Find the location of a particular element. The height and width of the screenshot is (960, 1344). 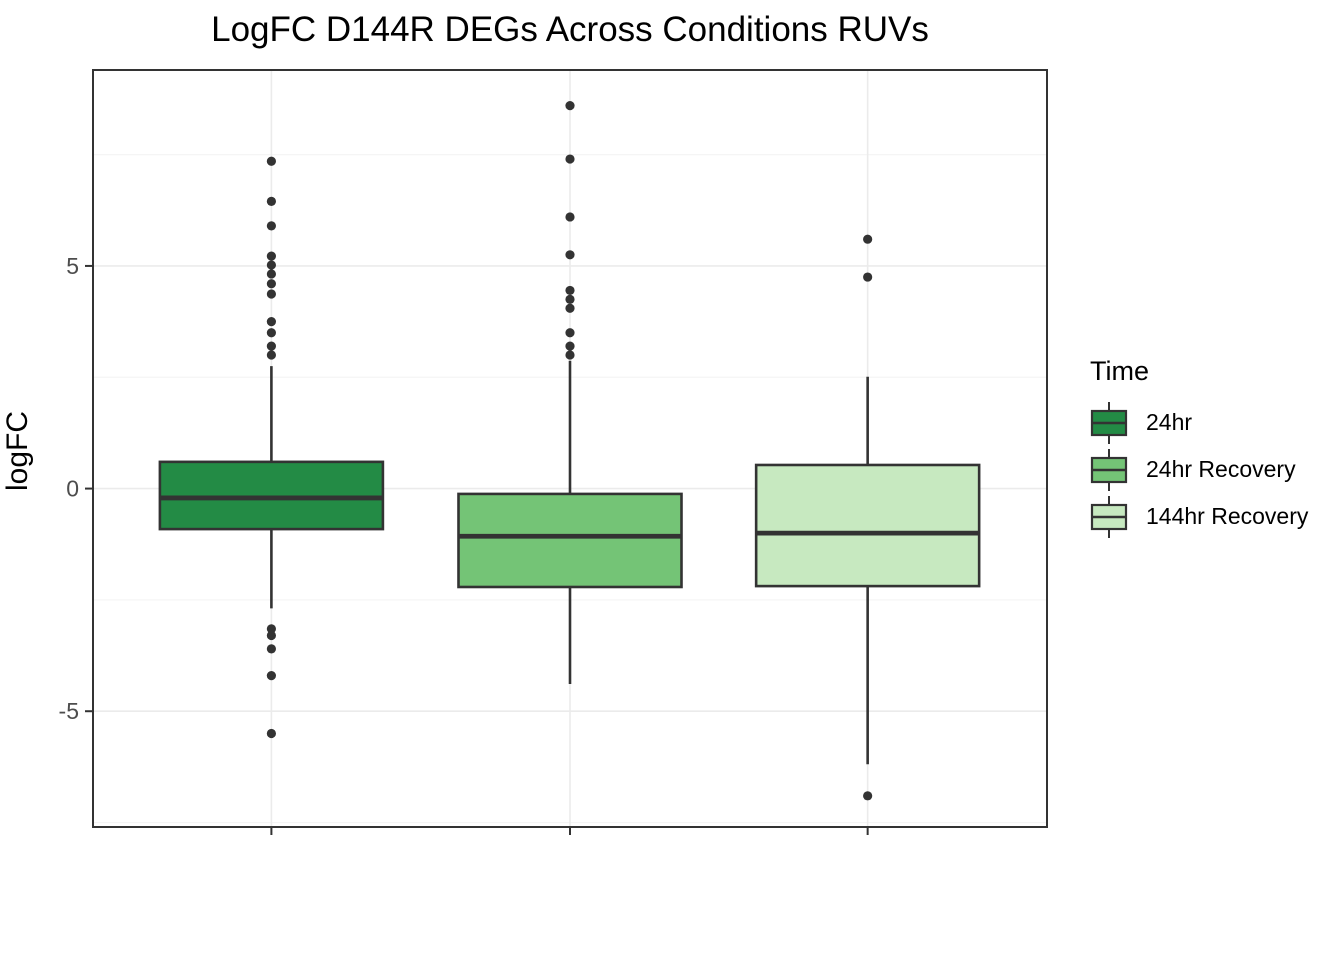

legend: Time 24hr 24hr Recovery 144hr Recovery is located at coordinates (1198, 448).